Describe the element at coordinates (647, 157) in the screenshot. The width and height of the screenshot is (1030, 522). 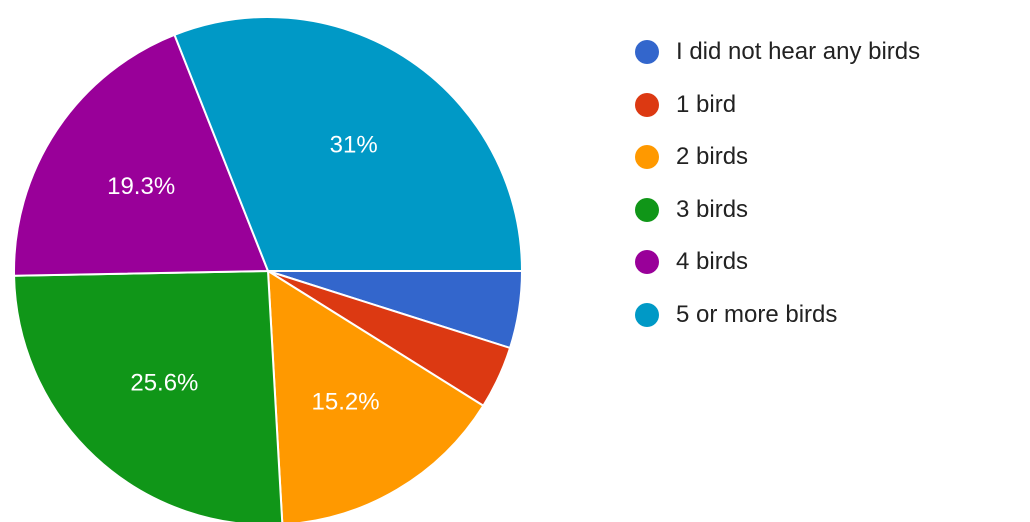
I see `legend-swatch-2-birds` at that location.